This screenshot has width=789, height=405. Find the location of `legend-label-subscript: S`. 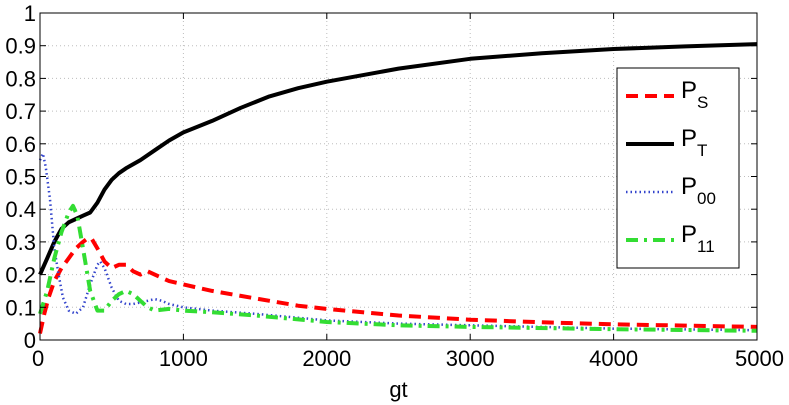

legend-label-subscript: S is located at coordinates (702, 102).